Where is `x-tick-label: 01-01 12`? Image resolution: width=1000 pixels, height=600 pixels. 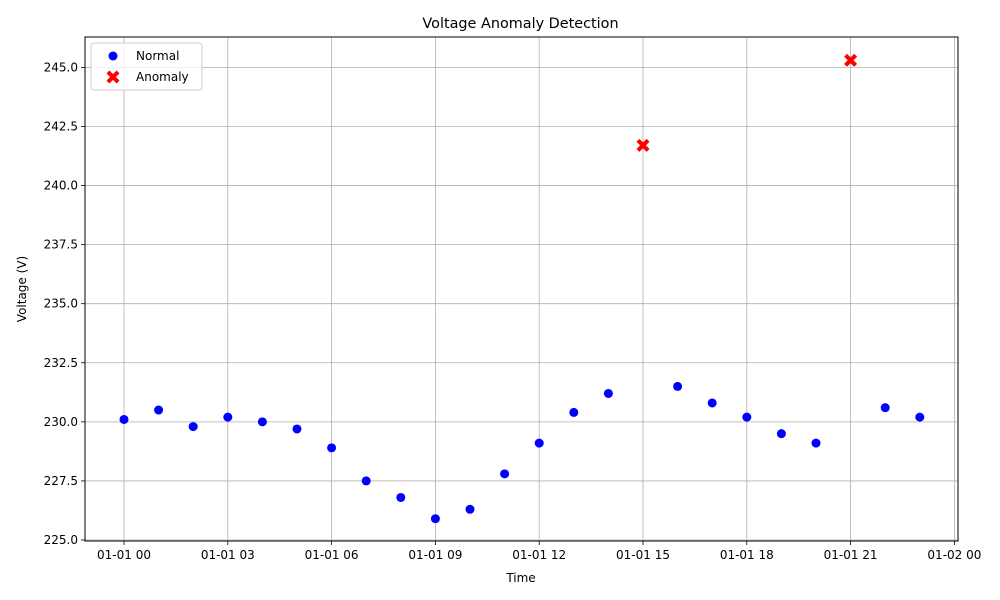
x-tick-label: 01-01 12 is located at coordinates (539, 555).